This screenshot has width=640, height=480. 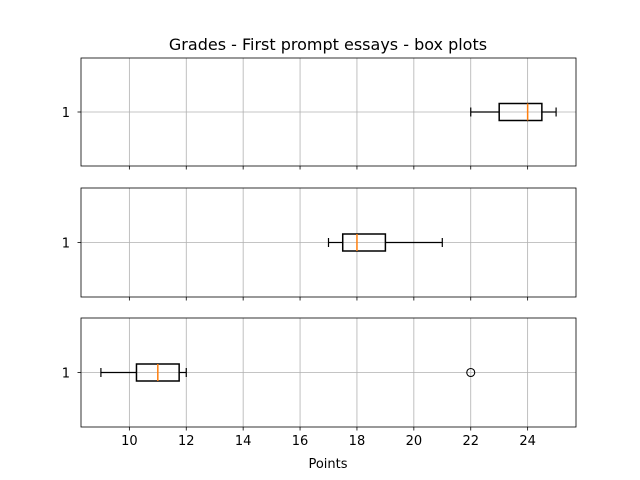 I want to click on outlier-point, so click(x=471, y=372).